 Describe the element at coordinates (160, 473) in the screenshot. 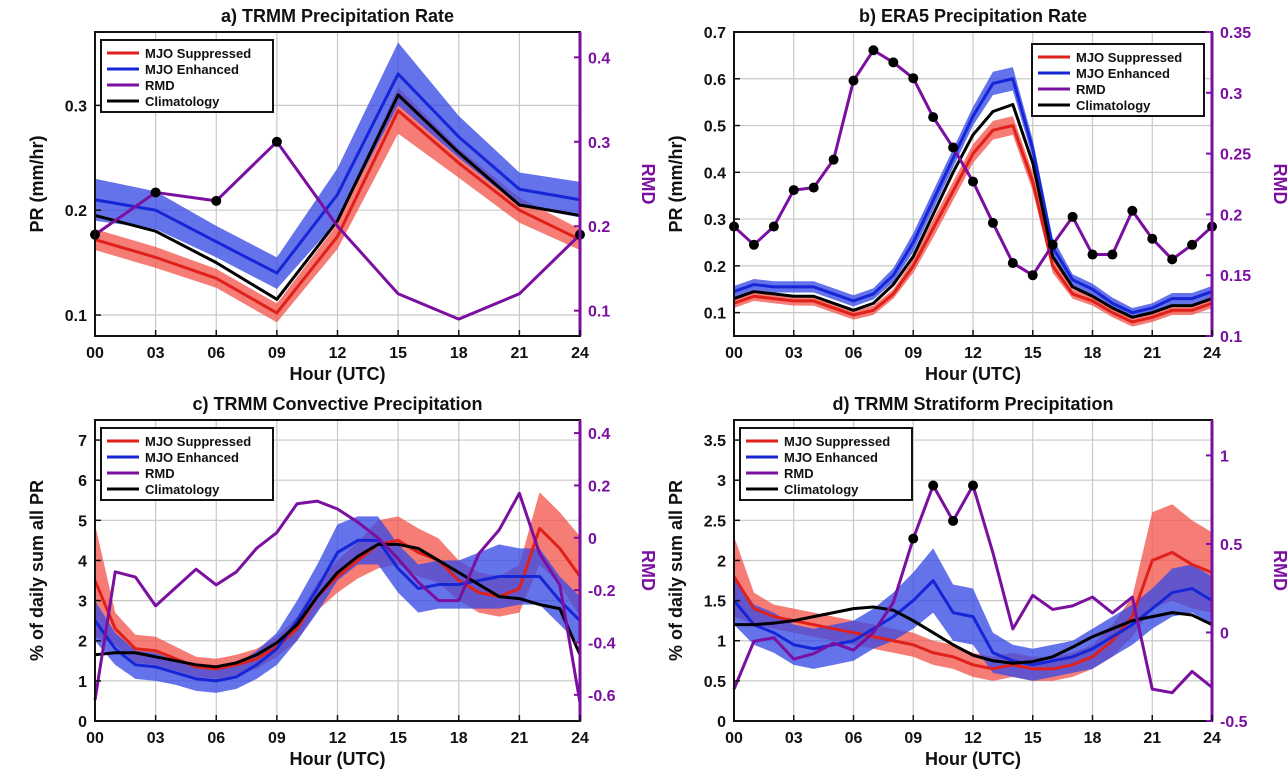

I see `legend-label: RMD` at that location.